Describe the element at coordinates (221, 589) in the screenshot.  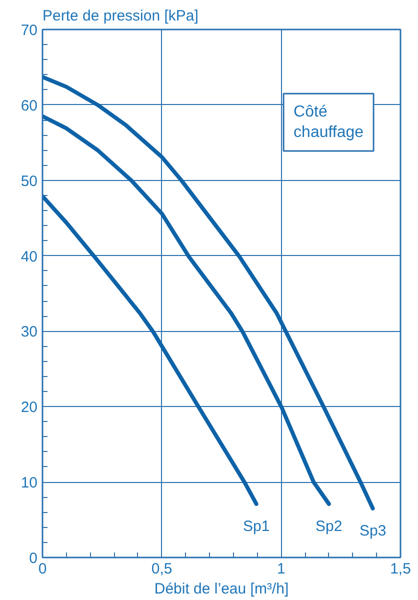
I see `x-axis-title: Débit de l’eau [m³/h]` at that location.